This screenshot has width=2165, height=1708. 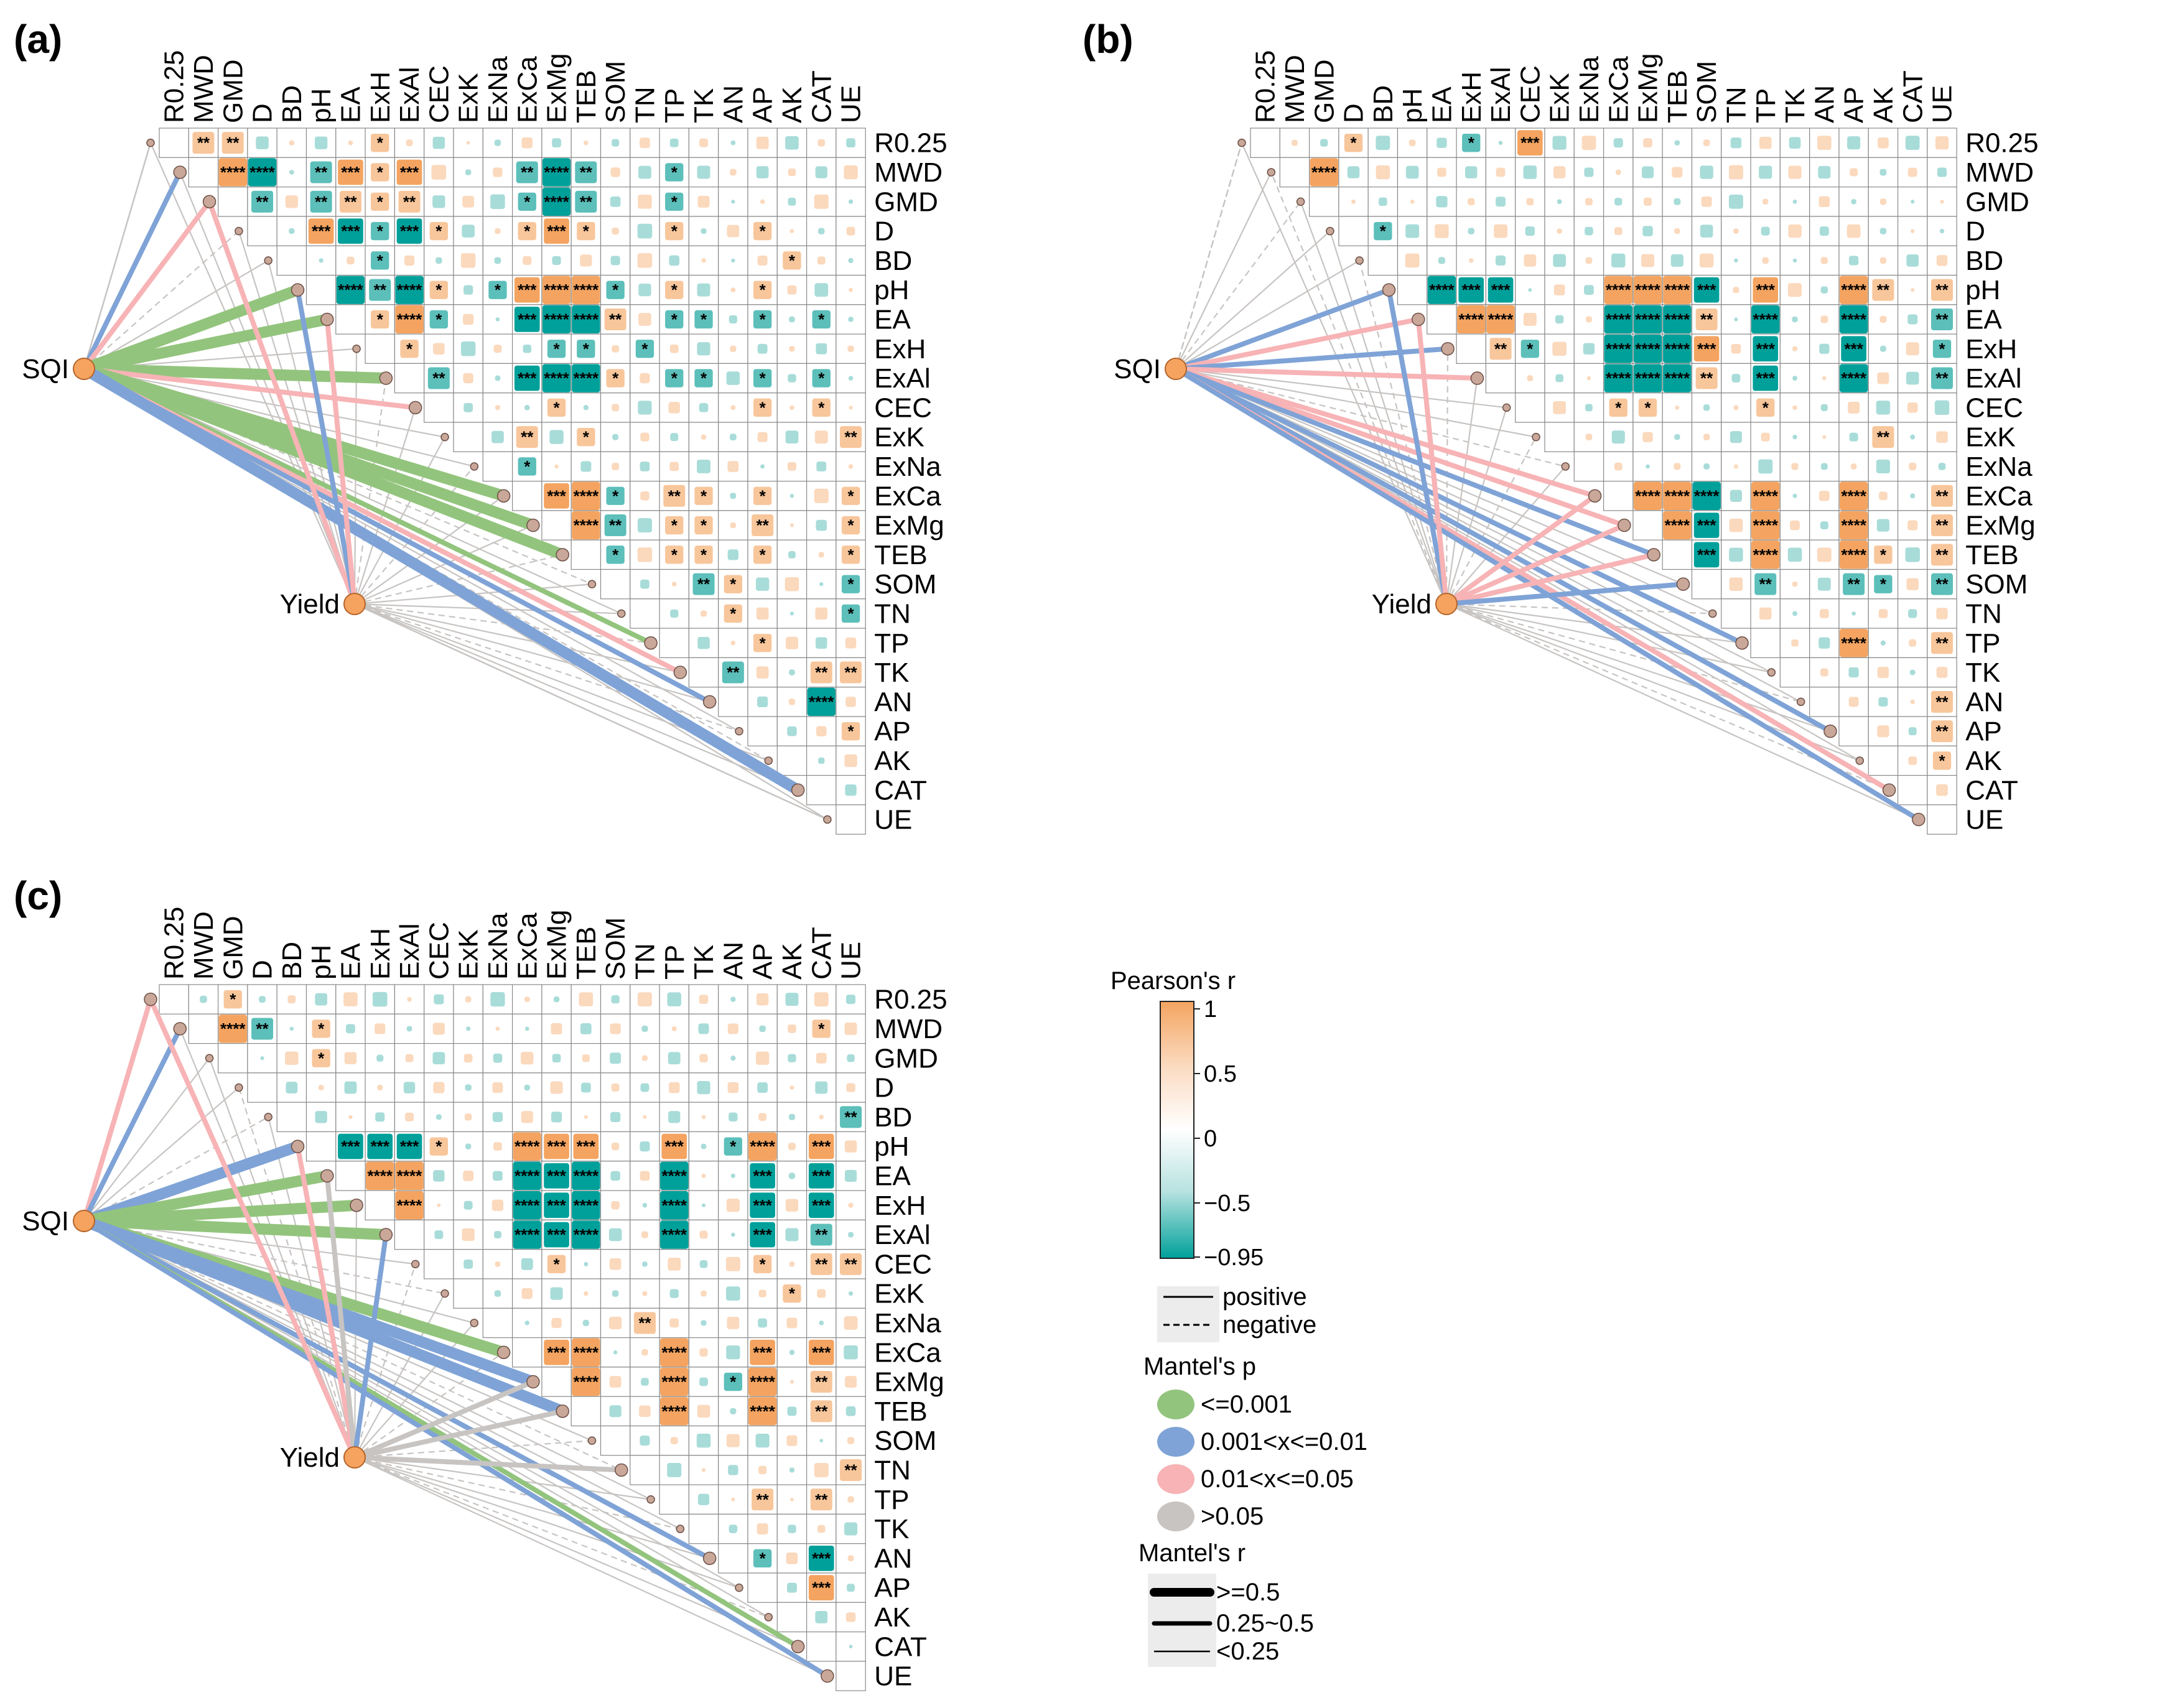 I want to click on row-label: TN, so click(x=892, y=1470).